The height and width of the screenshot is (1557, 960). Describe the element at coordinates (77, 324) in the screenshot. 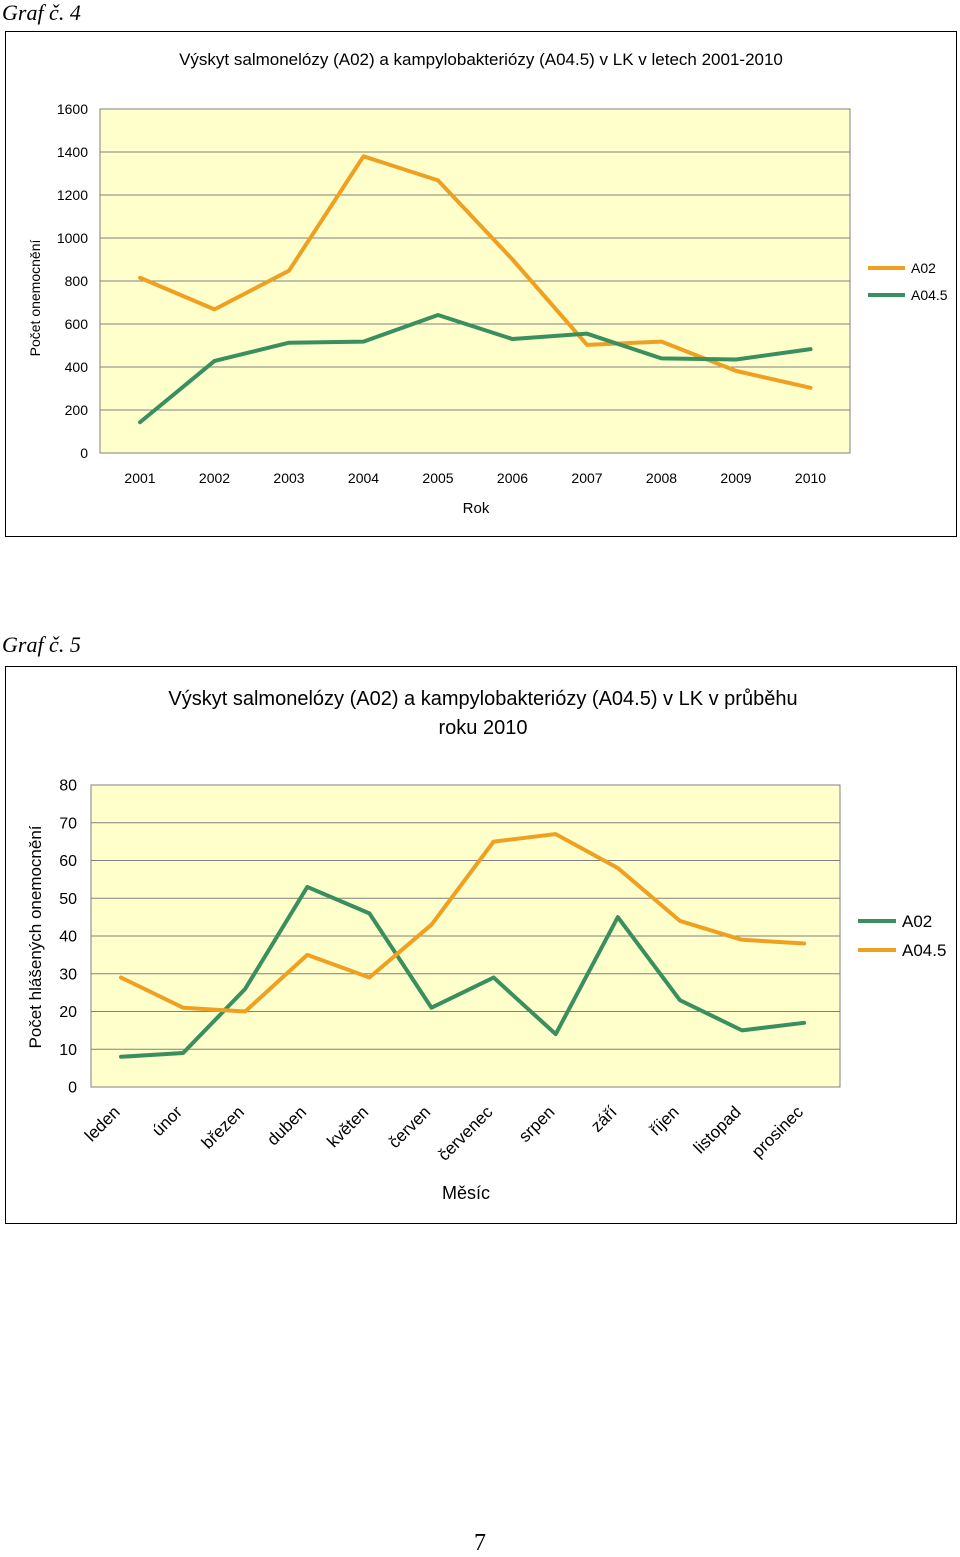

I see `y-tick-label: 600` at that location.